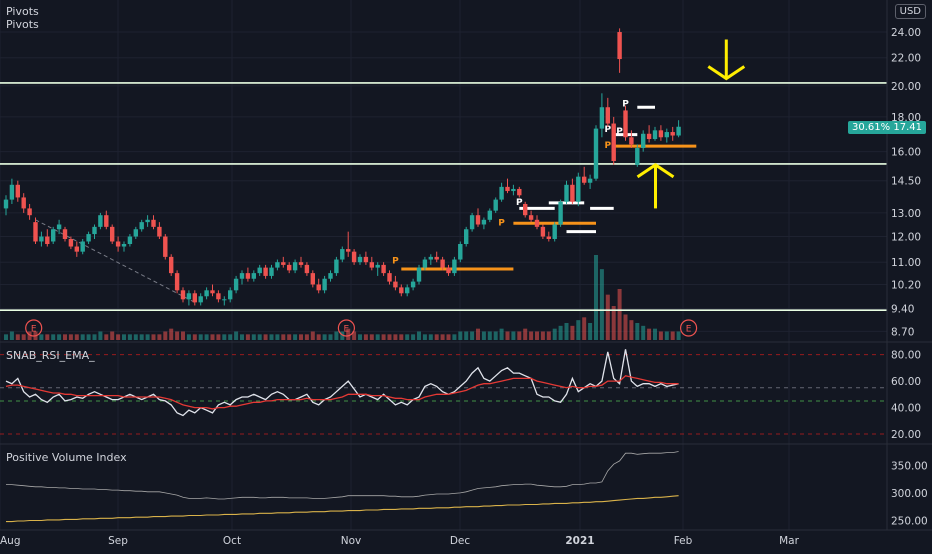  I want to click on price-tick-label: 13.00, so click(906, 214).